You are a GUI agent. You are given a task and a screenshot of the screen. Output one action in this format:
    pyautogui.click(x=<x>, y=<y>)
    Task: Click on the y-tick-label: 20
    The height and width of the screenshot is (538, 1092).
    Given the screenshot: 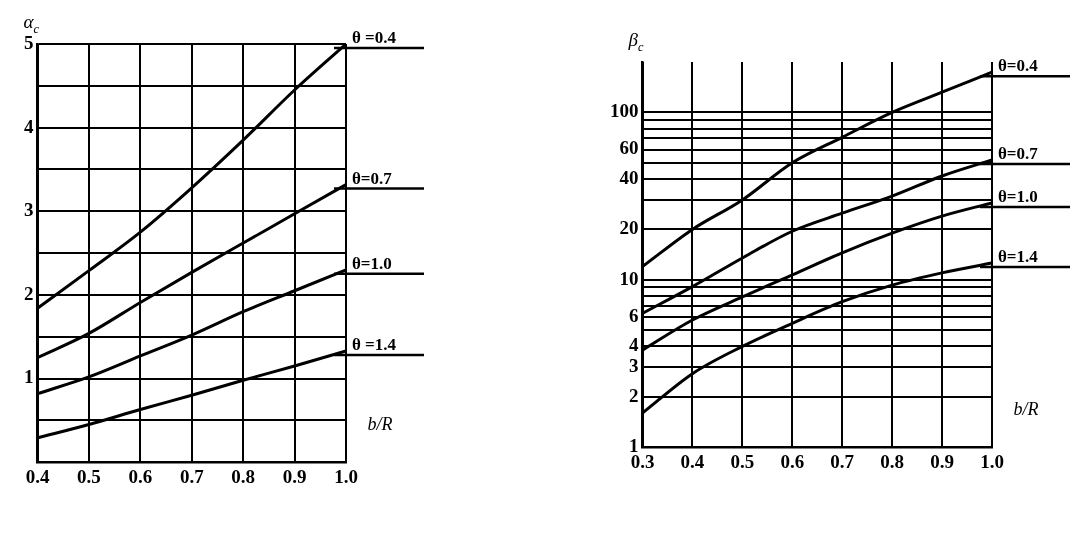 What is the action you would take?
    pyautogui.click(x=629, y=228)
    